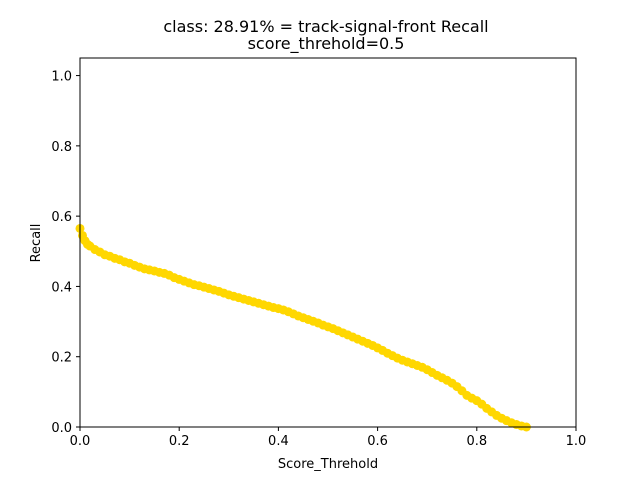 The height and width of the screenshot is (484, 640). I want to click on y-tick-label: 0.8, so click(61, 147).